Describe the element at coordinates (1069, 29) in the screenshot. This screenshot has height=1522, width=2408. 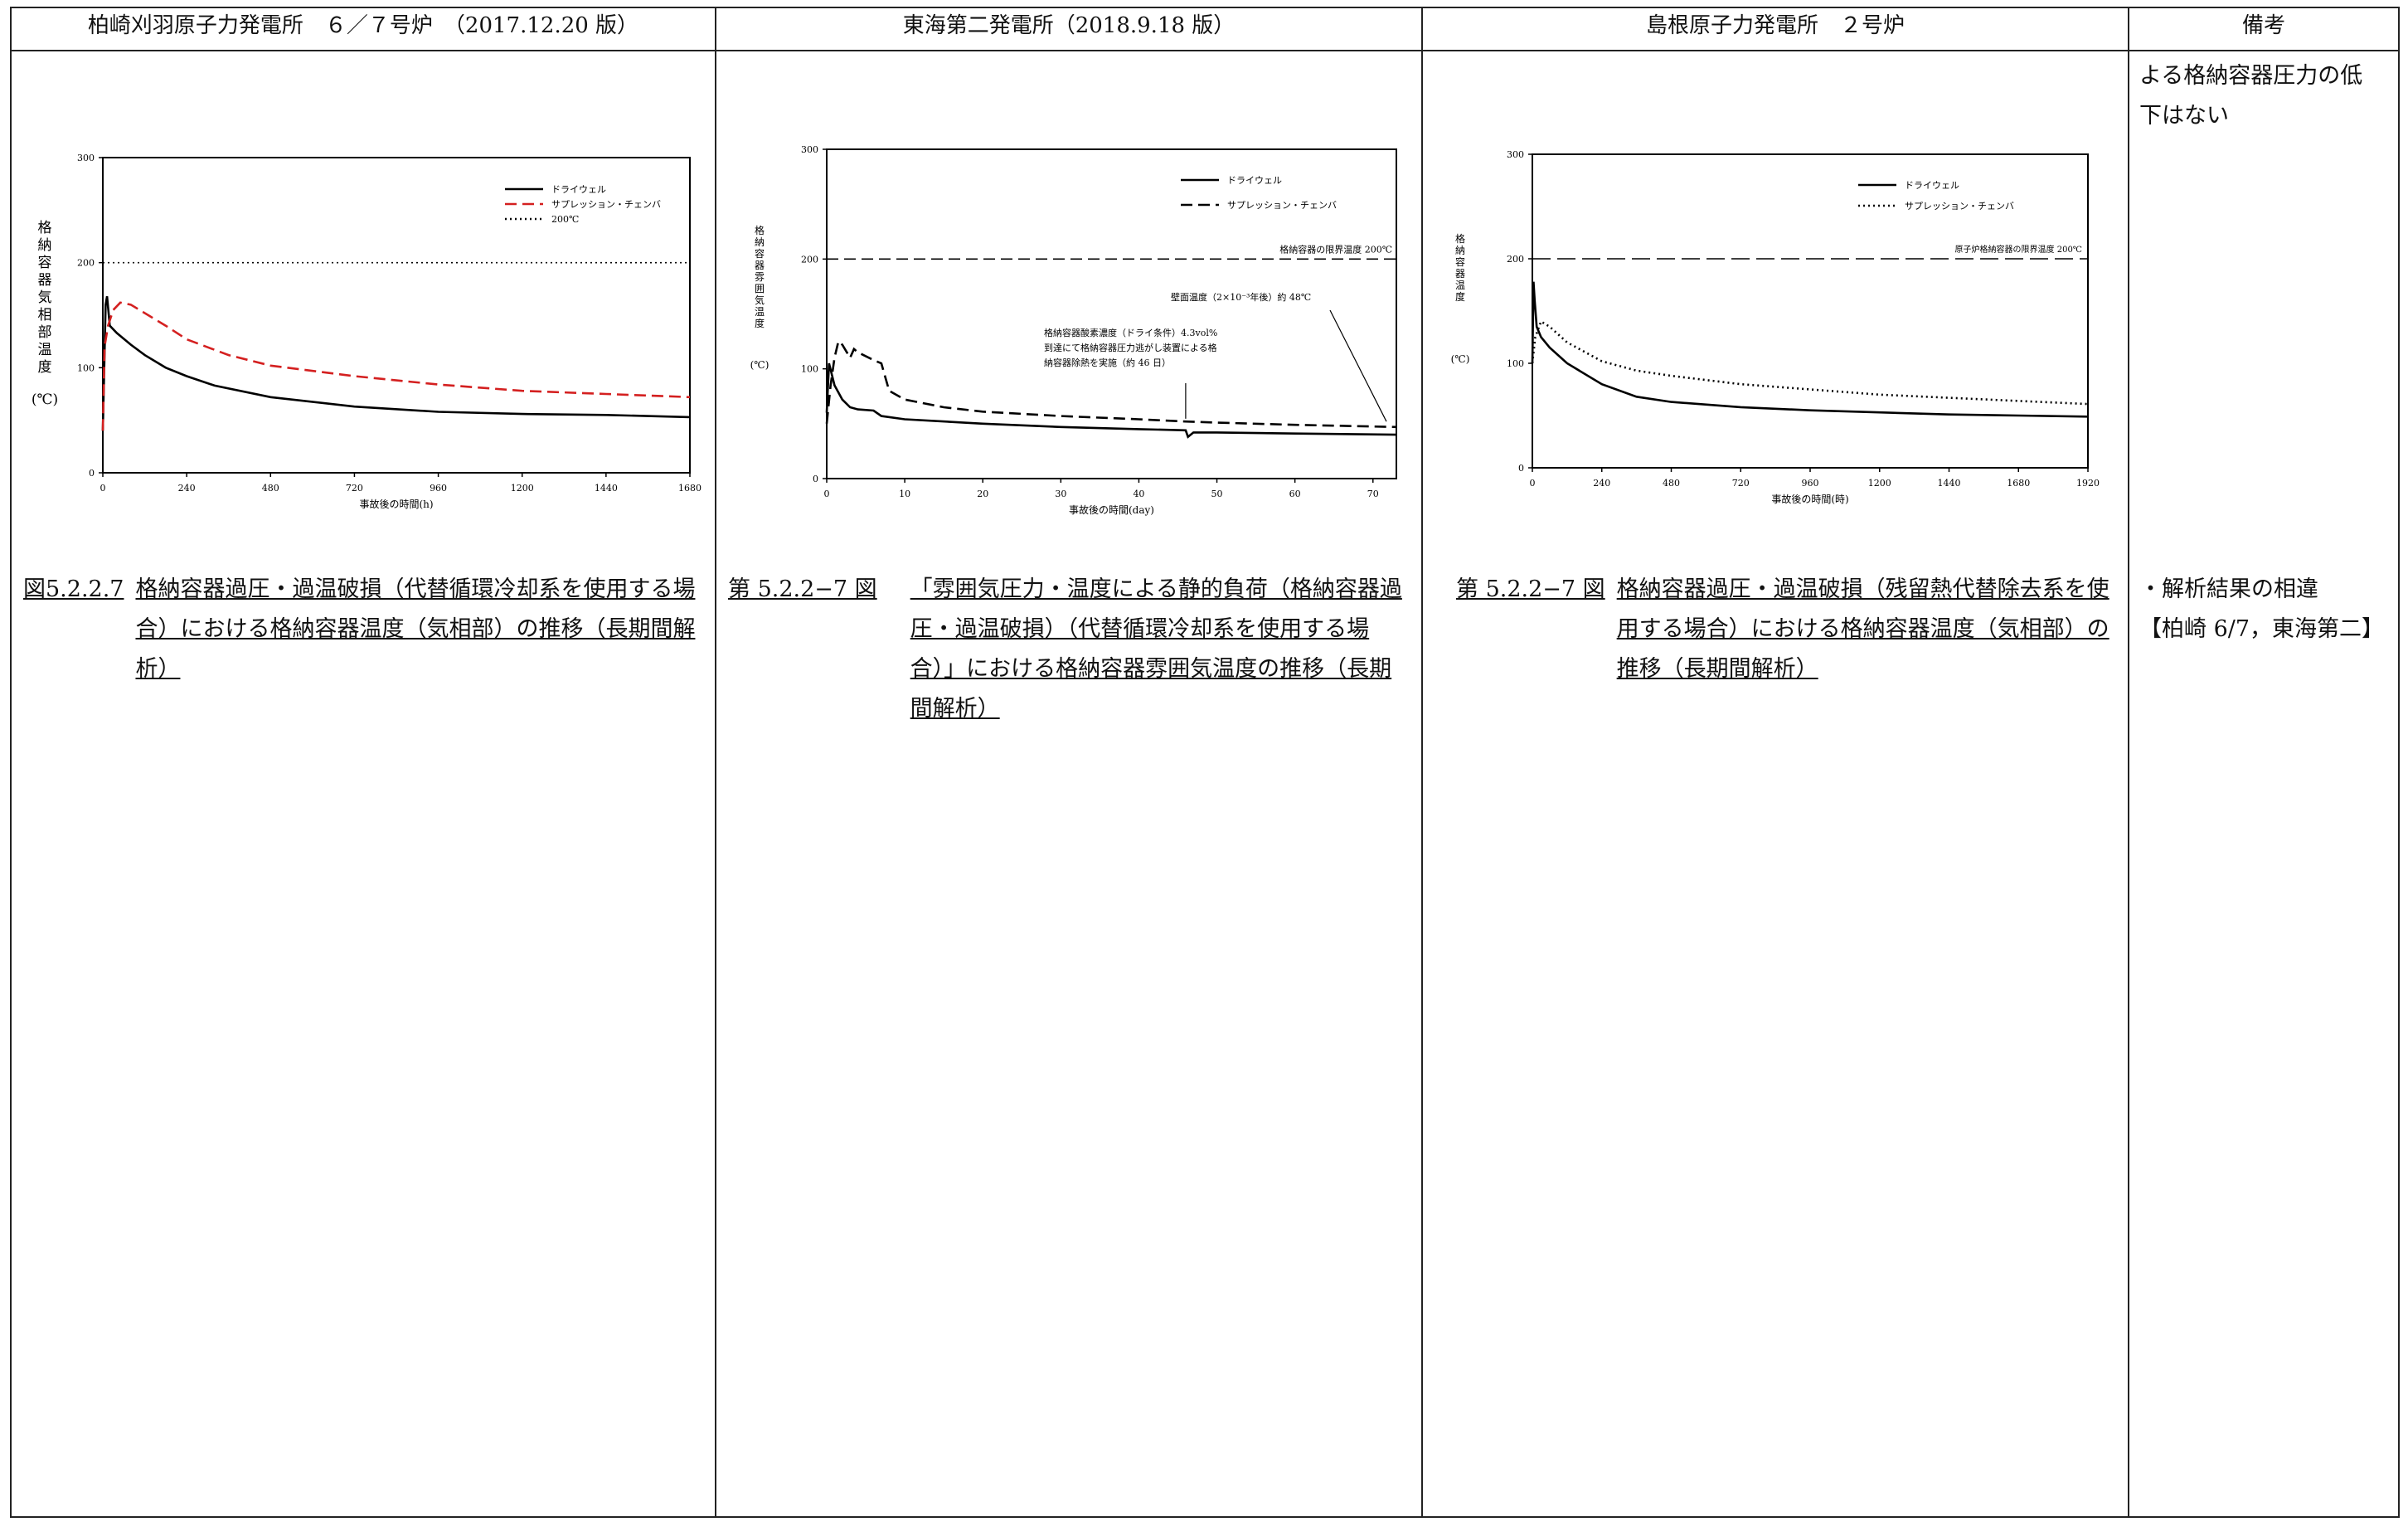
I see `header-tokai: 東海第二発電所（2018.9.18 版）` at that location.